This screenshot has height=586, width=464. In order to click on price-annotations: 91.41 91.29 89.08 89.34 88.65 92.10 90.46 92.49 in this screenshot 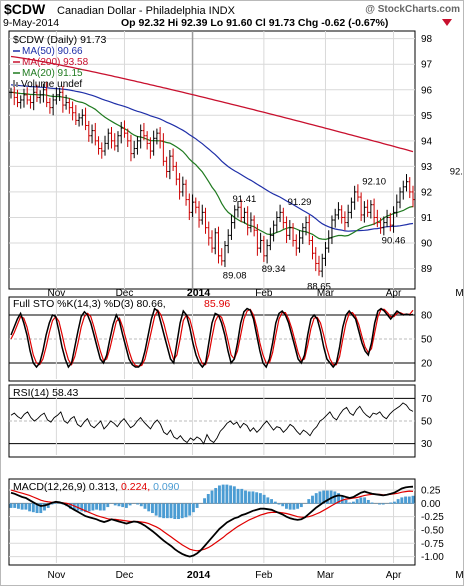, I will do `click(343, 229)`.